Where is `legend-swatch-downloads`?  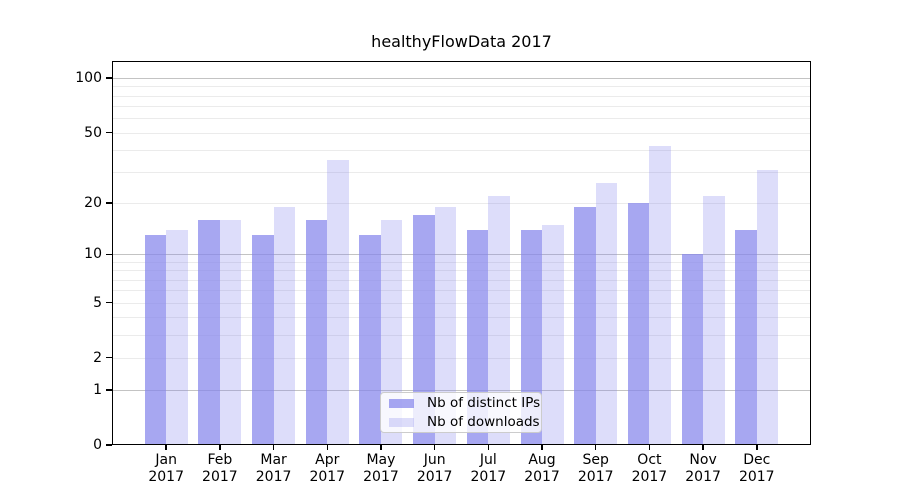
legend-swatch-downloads is located at coordinates (401, 422).